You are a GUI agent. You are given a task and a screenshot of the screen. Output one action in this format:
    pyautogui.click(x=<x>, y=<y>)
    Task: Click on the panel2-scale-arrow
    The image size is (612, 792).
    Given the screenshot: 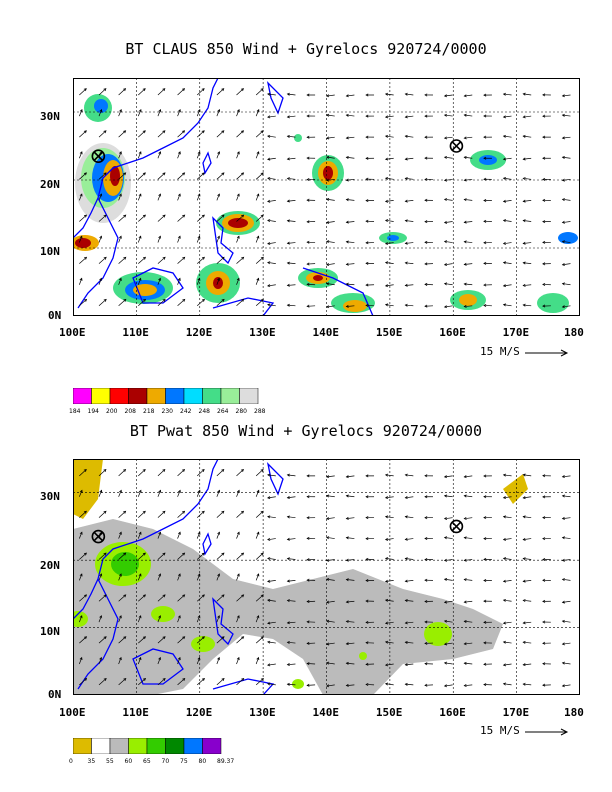 What is the action you would take?
    pyautogui.click(x=547, y=732)
    